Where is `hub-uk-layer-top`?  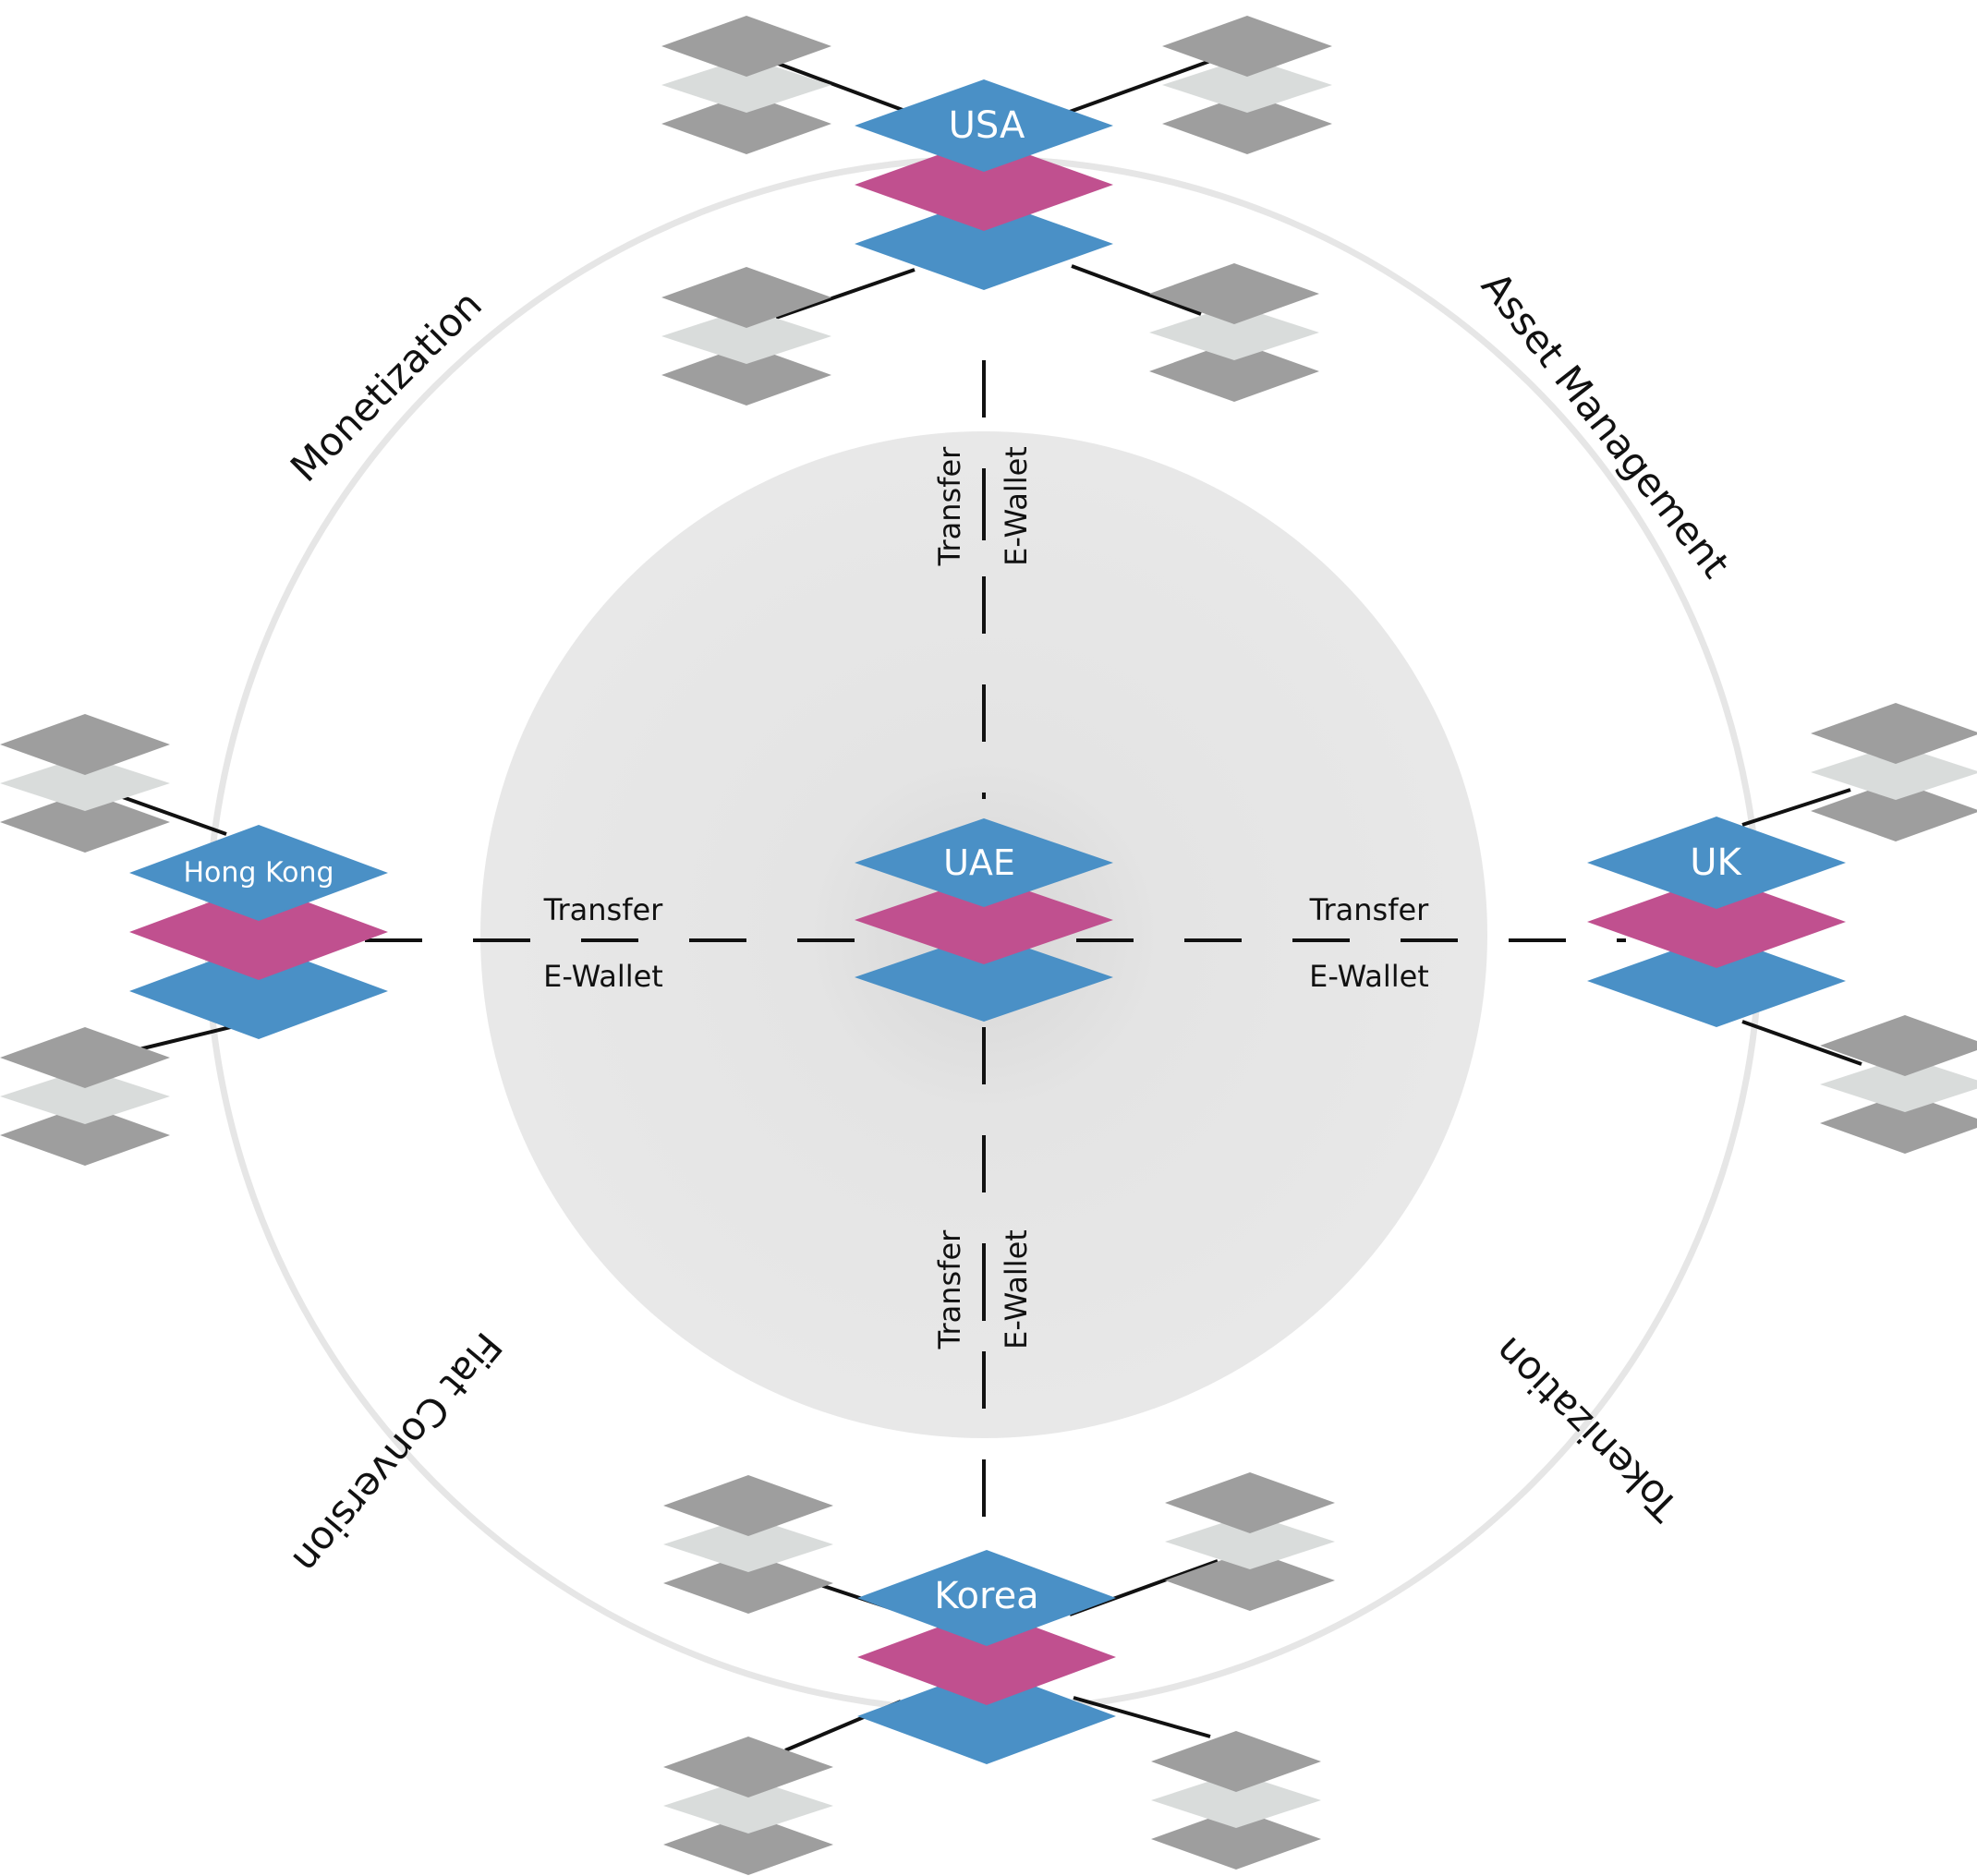 hub-uk-layer-top is located at coordinates (1717, 863).